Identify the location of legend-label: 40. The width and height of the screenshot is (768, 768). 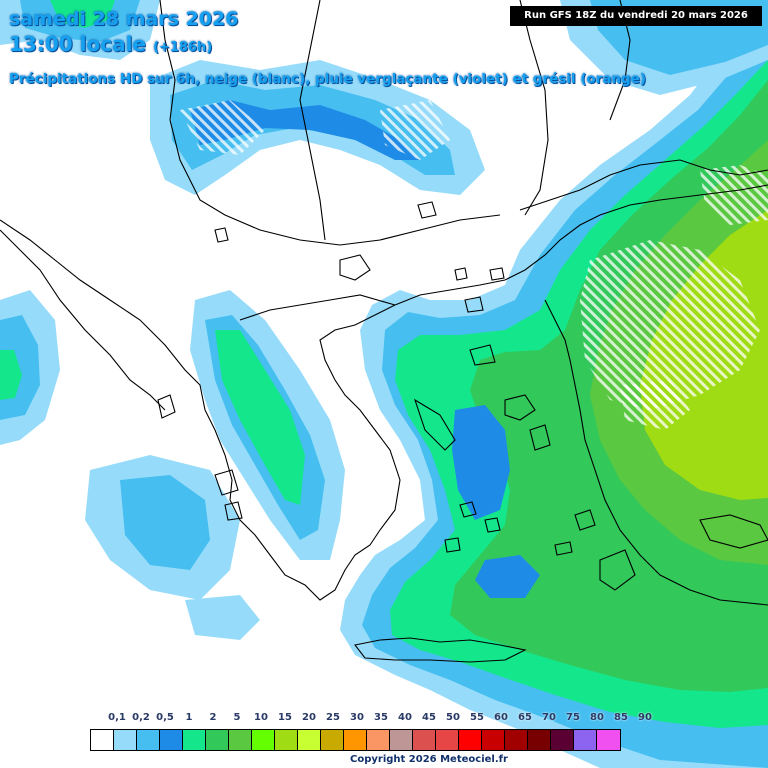
(405, 717).